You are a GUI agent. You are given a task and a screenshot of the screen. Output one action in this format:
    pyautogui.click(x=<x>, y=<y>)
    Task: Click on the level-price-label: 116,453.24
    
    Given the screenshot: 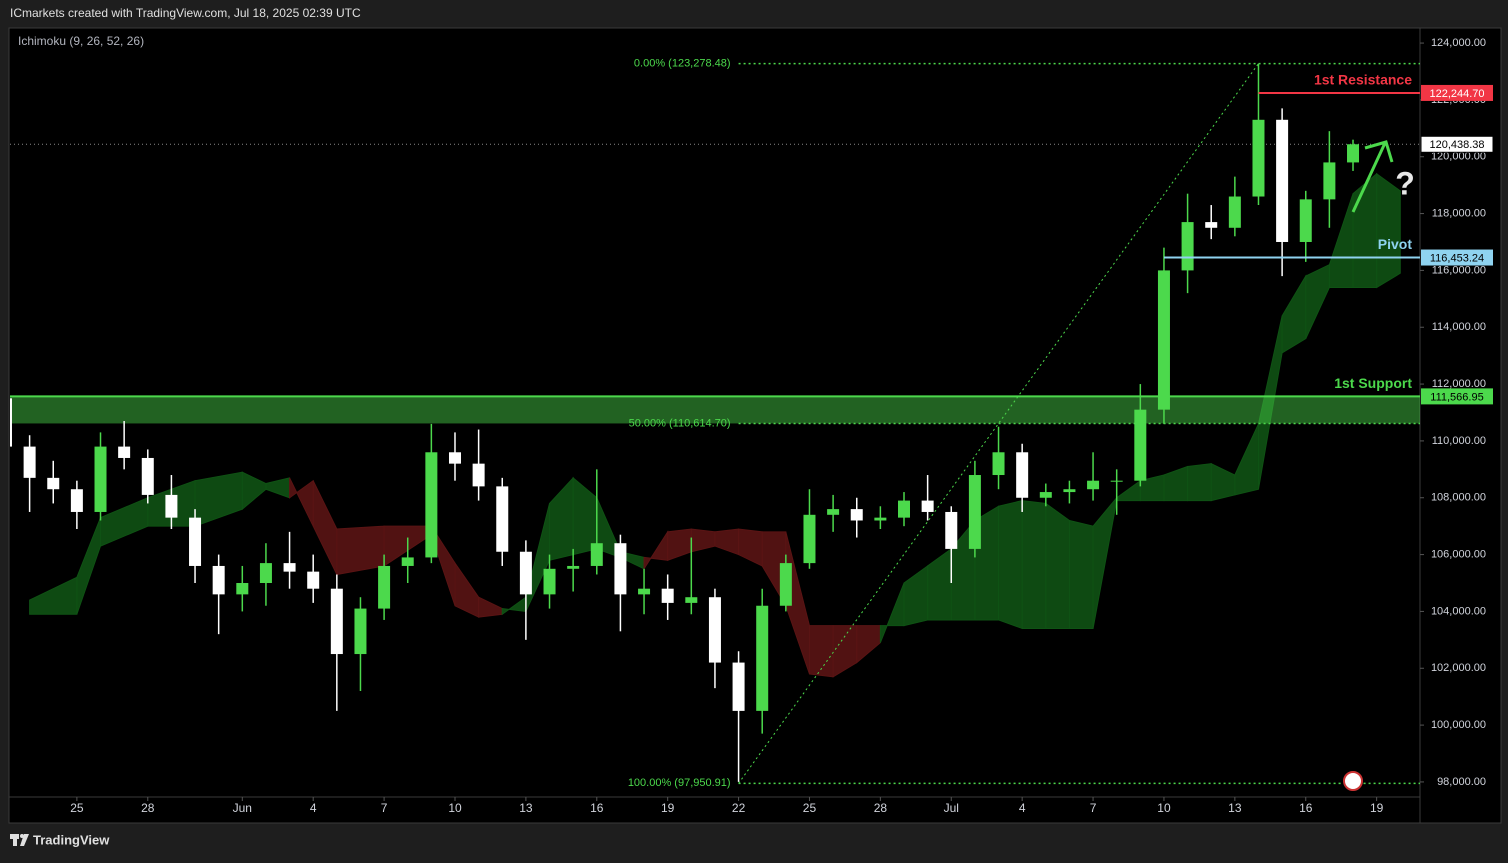 What is the action you would take?
    pyautogui.click(x=1457, y=258)
    